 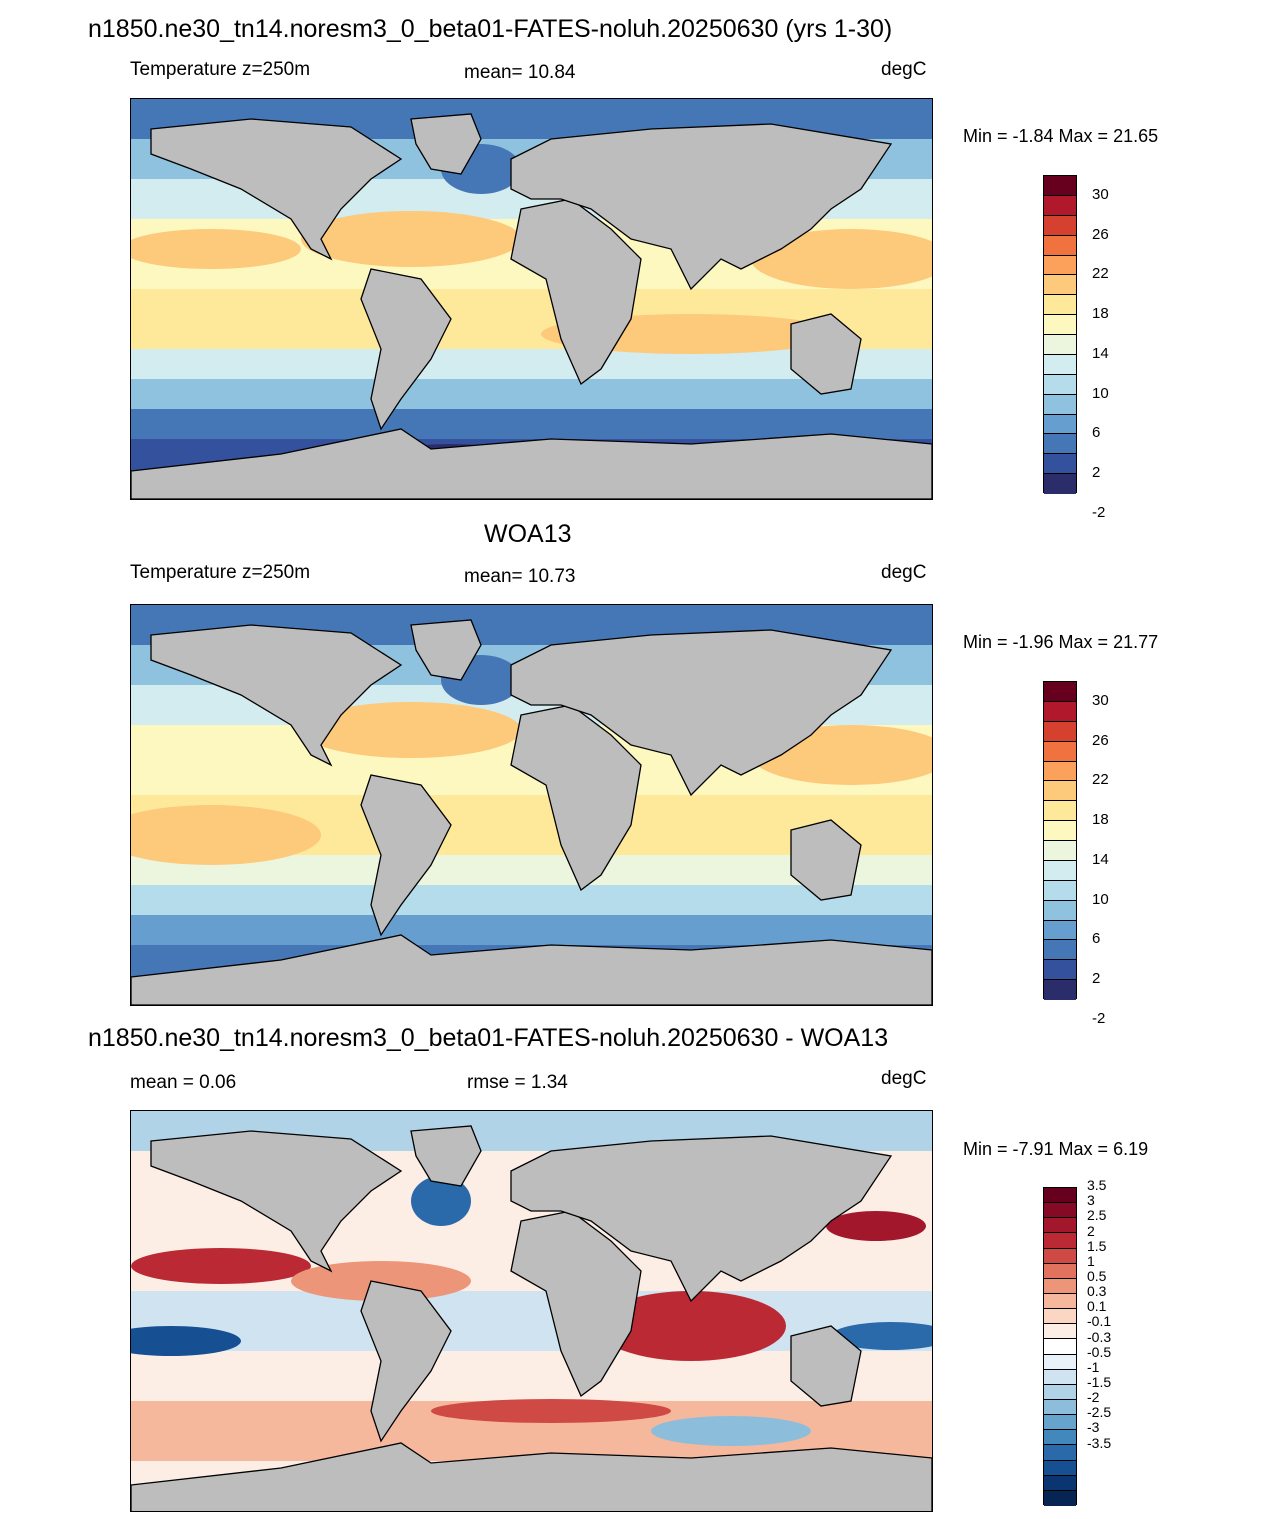 What do you see at coordinates (1091, 1200) in the screenshot?
I see `colorbar-tick-label: 3` at bounding box center [1091, 1200].